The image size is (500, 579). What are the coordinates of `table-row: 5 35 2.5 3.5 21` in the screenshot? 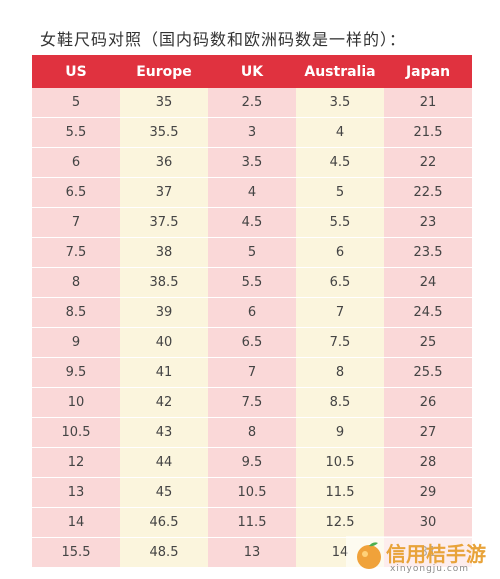 It's located at (252, 103).